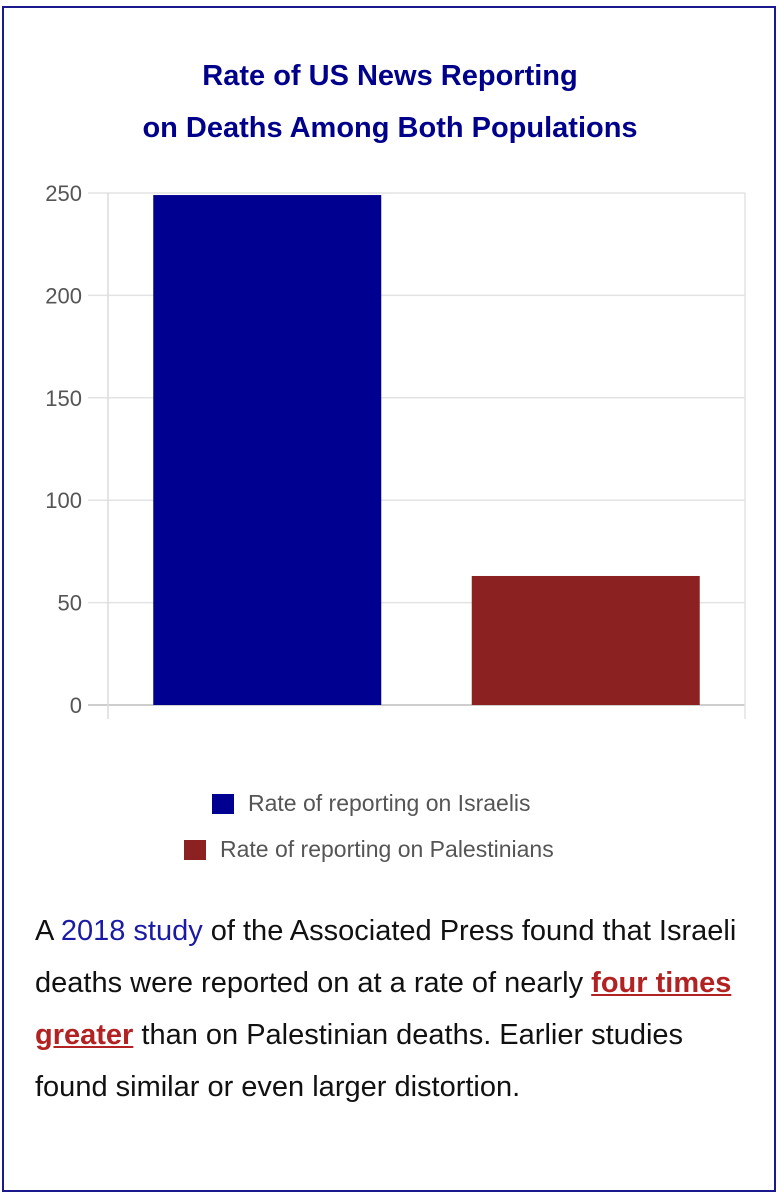  What do you see at coordinates (390, 128) in the screenshot?
I see `chart-title-line-2: on Deaths Among Both Populations` at bounding box center [390, 128].